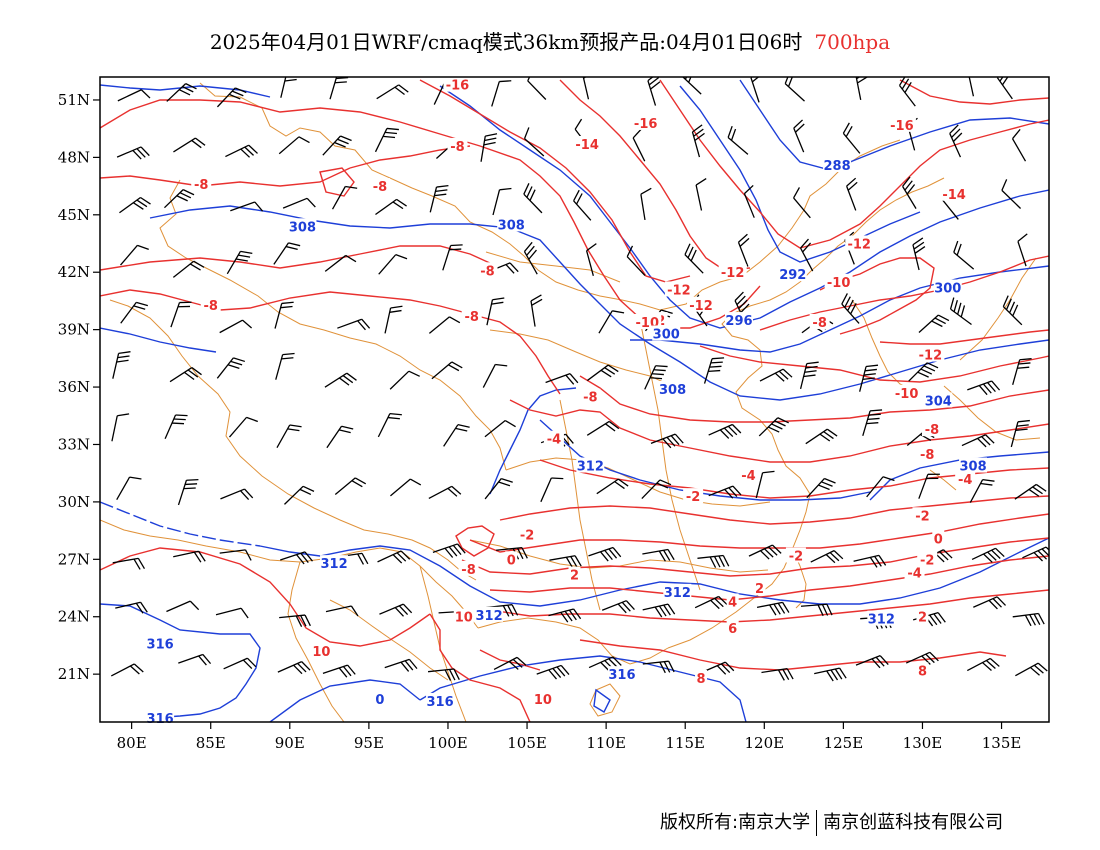  I want to click on temperature-label: 8, so click(922, 671).